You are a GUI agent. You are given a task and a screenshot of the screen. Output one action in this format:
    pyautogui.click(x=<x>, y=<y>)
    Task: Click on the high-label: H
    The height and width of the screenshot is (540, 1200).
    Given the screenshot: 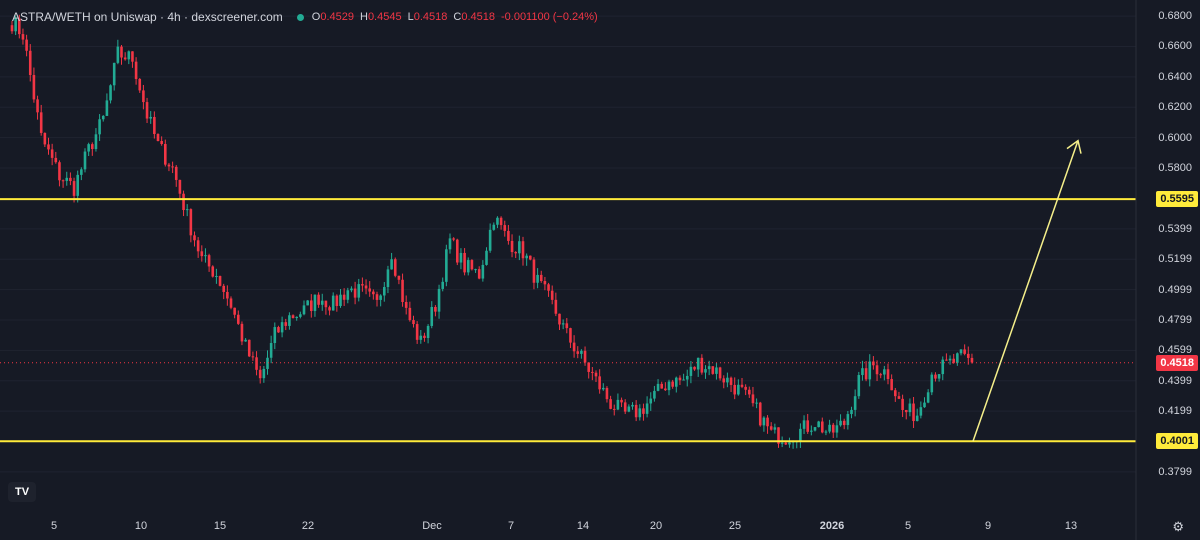 What is the action you would take?
    pyautogui.click(x=363, y=17)
    